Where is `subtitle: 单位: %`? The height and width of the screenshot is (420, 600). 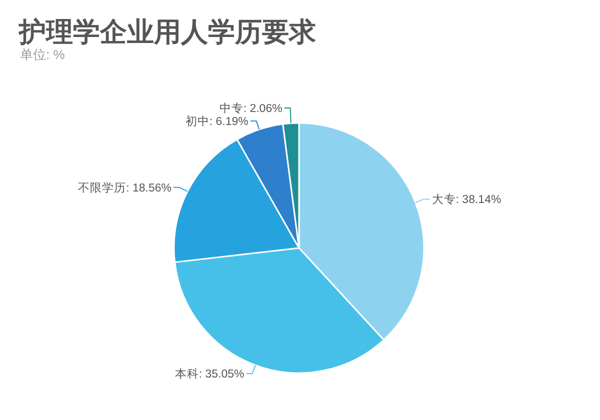
subtitle: 单位: % is located at coordinates (42, 54).